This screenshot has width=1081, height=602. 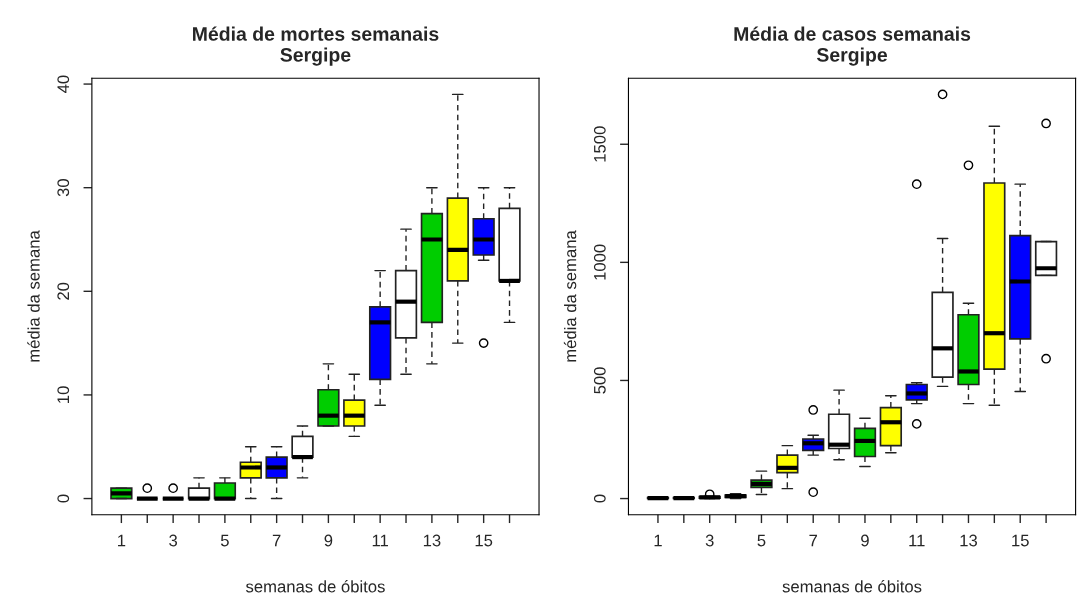 What do you see at coordinates (599, 380) in the screenshot?
I see `y-tick-label: 500` at bounding box center [599, 380].